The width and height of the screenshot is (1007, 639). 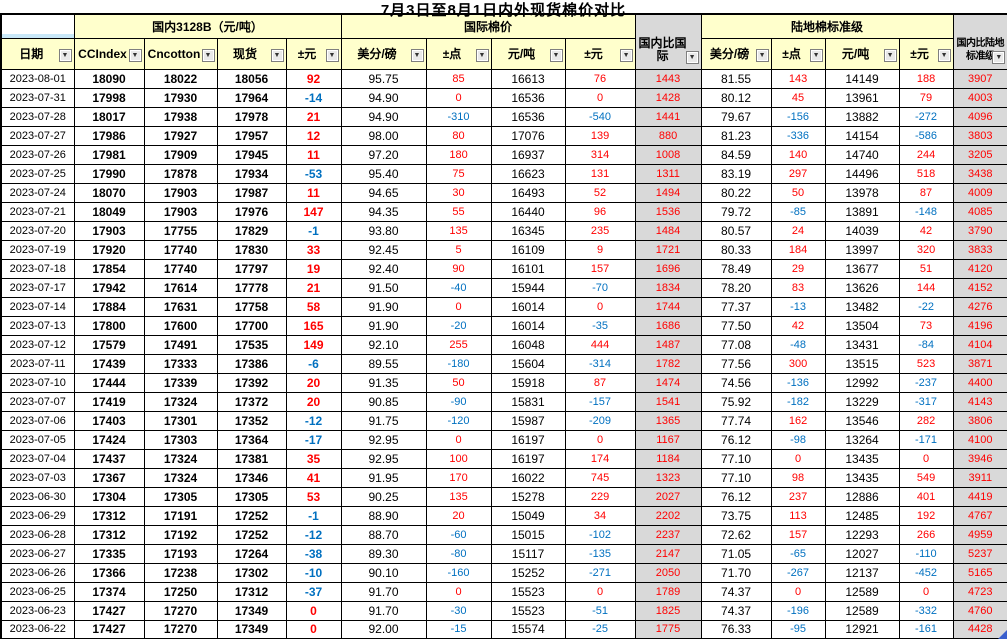 I want to click on cell-cncotton: 17191, so click(x=180, y=515).